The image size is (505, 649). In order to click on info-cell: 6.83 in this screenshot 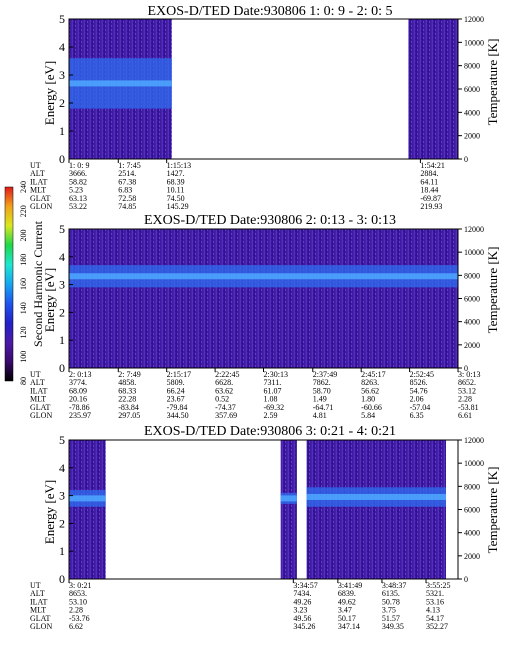, I will do `click(125, 190)`.